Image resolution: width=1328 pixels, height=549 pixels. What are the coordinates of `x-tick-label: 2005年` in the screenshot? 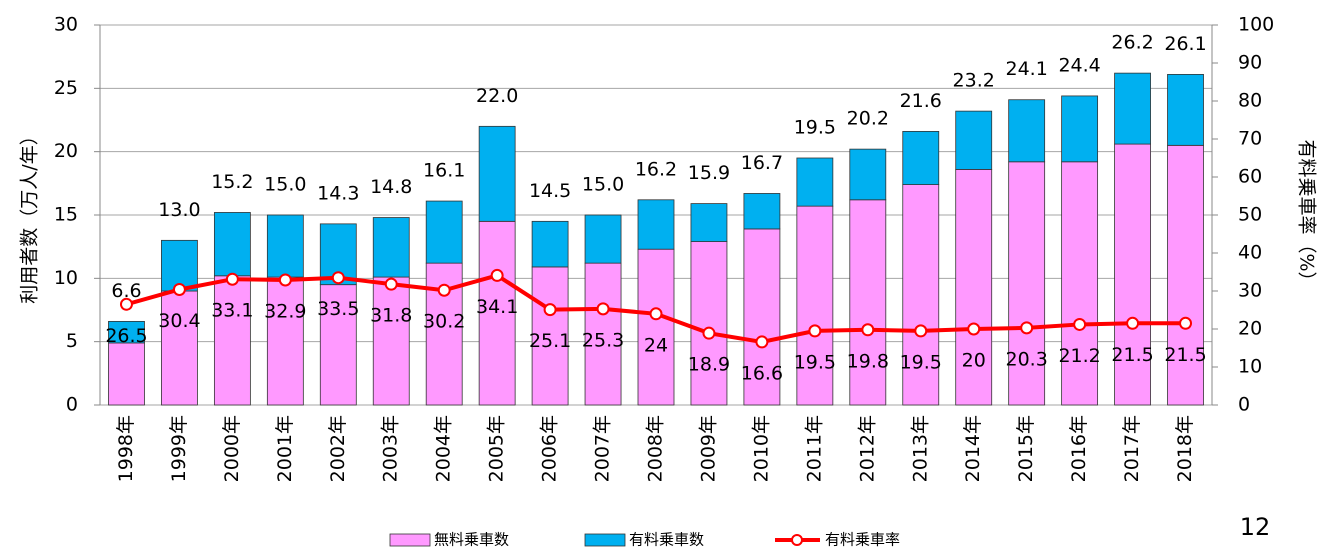 It's located at (497, 448).